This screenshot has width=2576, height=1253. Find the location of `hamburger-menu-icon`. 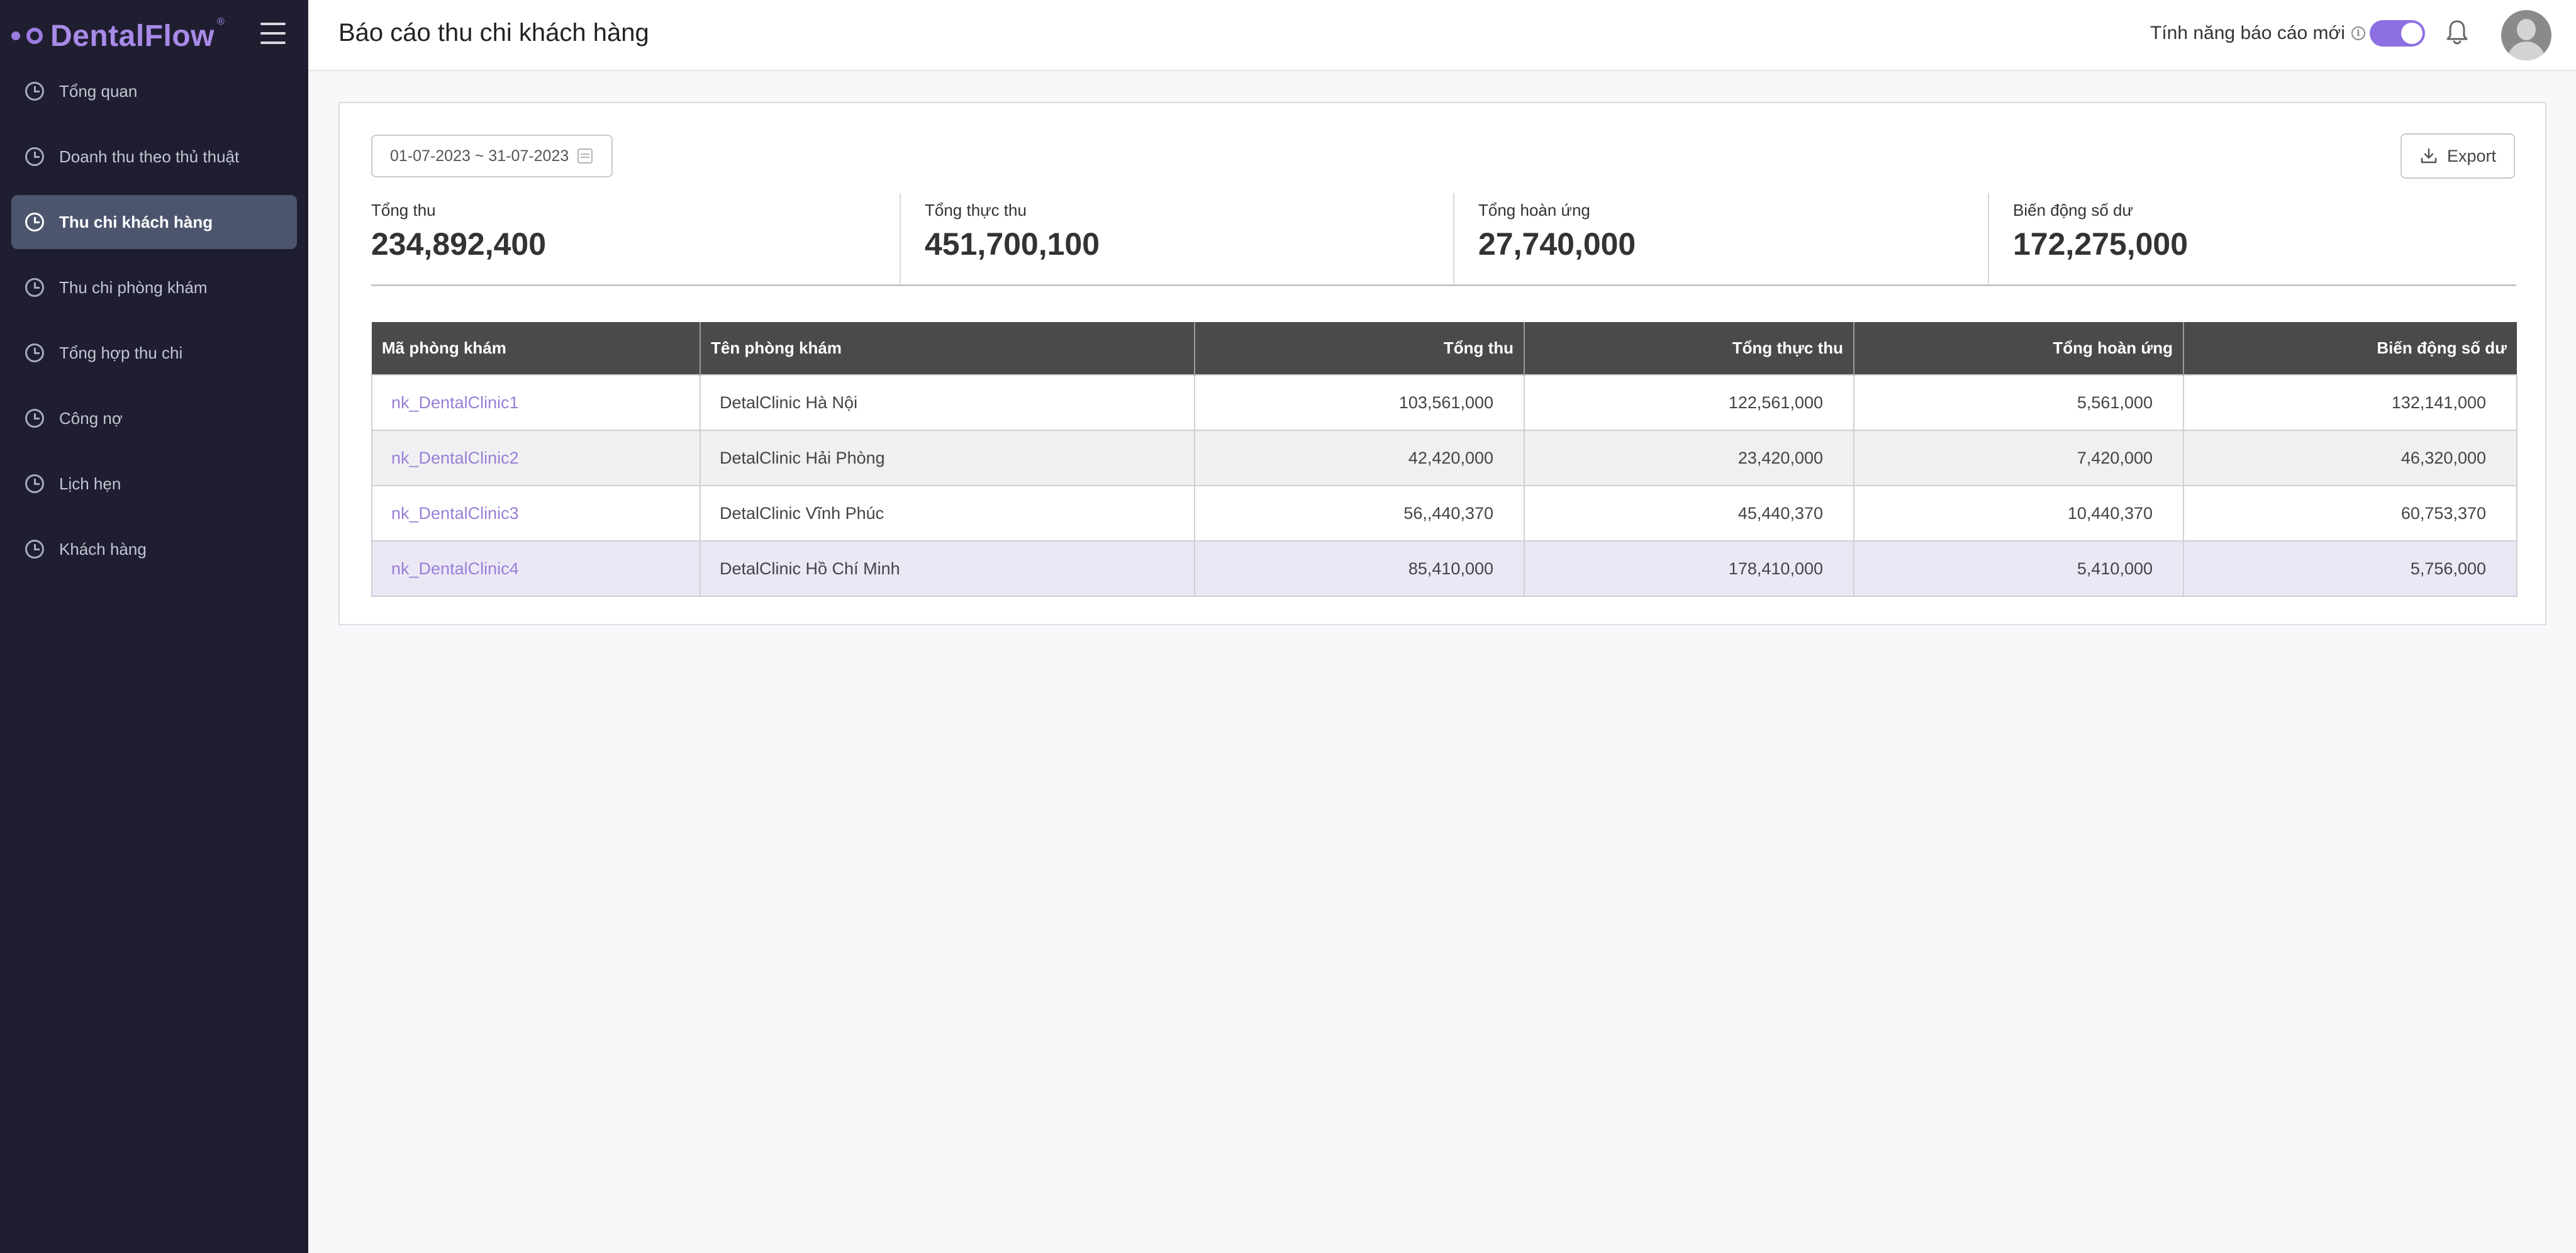

hamburger-menu-icon is located at coordinates (273, 33).